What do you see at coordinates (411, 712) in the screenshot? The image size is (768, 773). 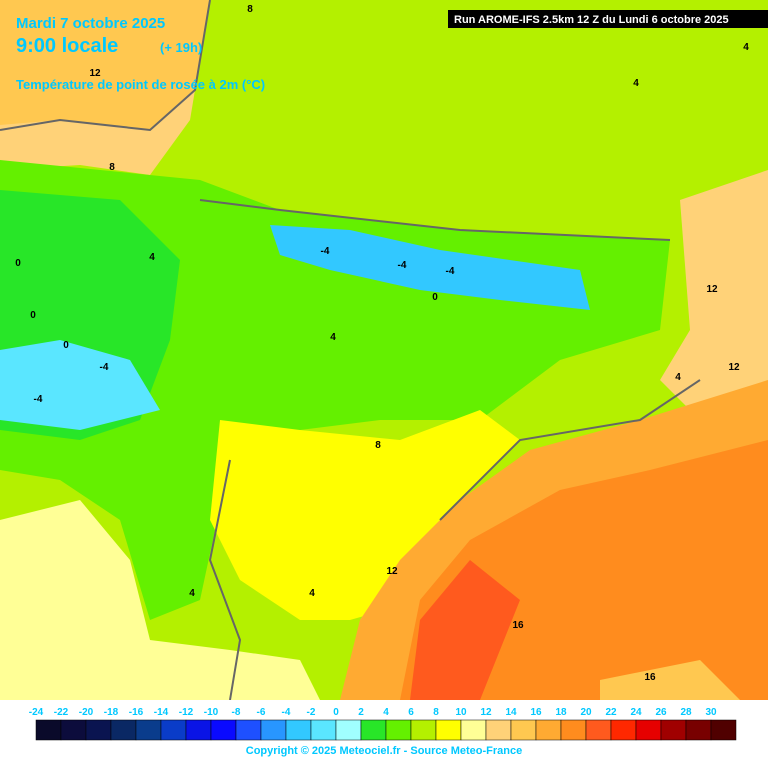 I see `legend-label: 6` at bounding box center [411, 712].